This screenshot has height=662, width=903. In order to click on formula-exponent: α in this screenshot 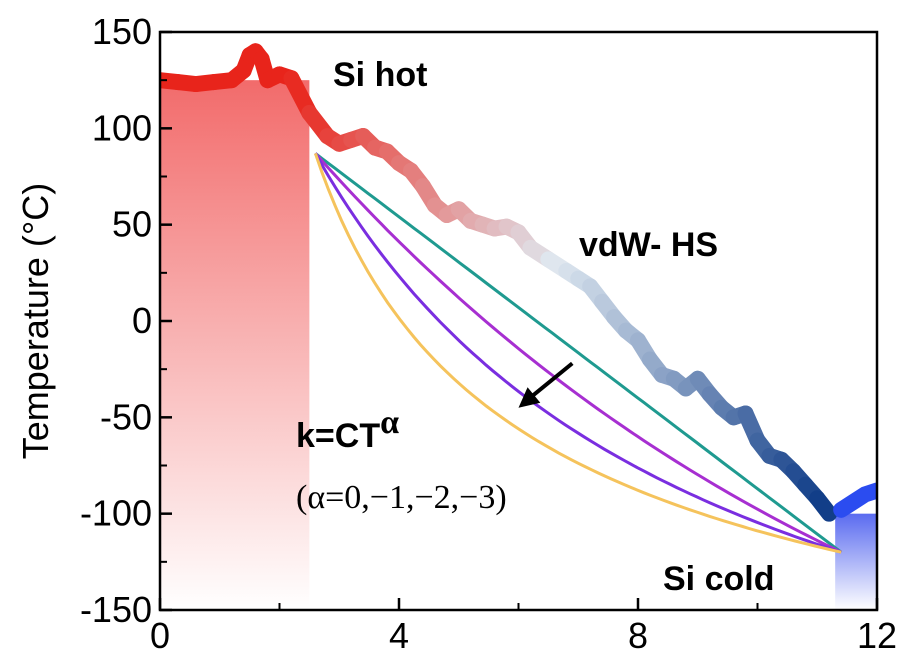, I will do `click(389, 422)`.